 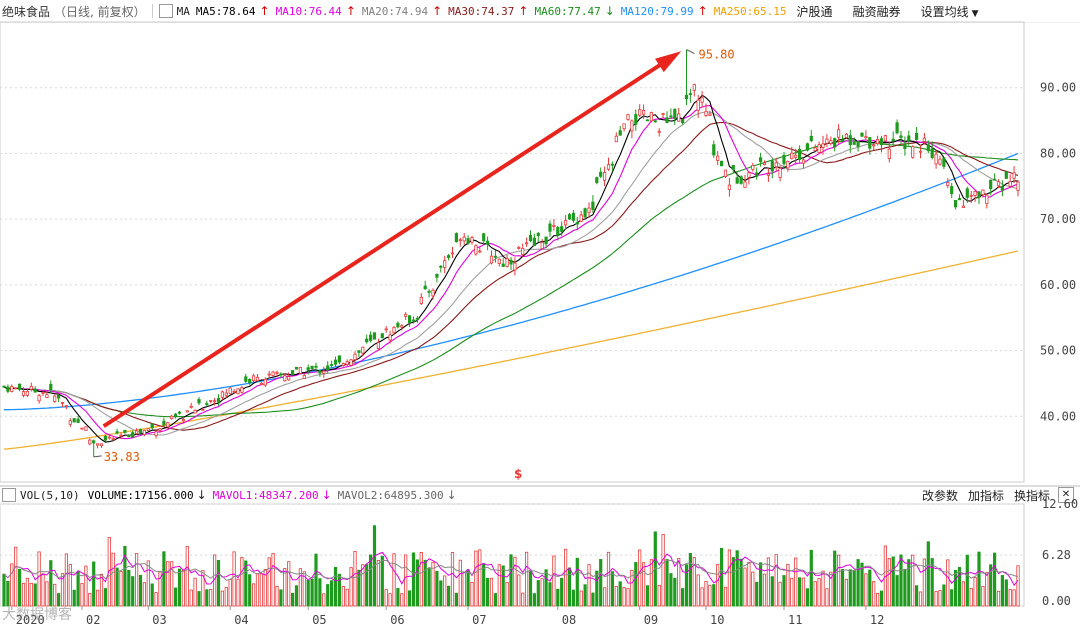 What do you see at coordinates (985, 495) in the screenshot?
I see `add-indicator-button: 加指标` at bounding box center [985, 495].